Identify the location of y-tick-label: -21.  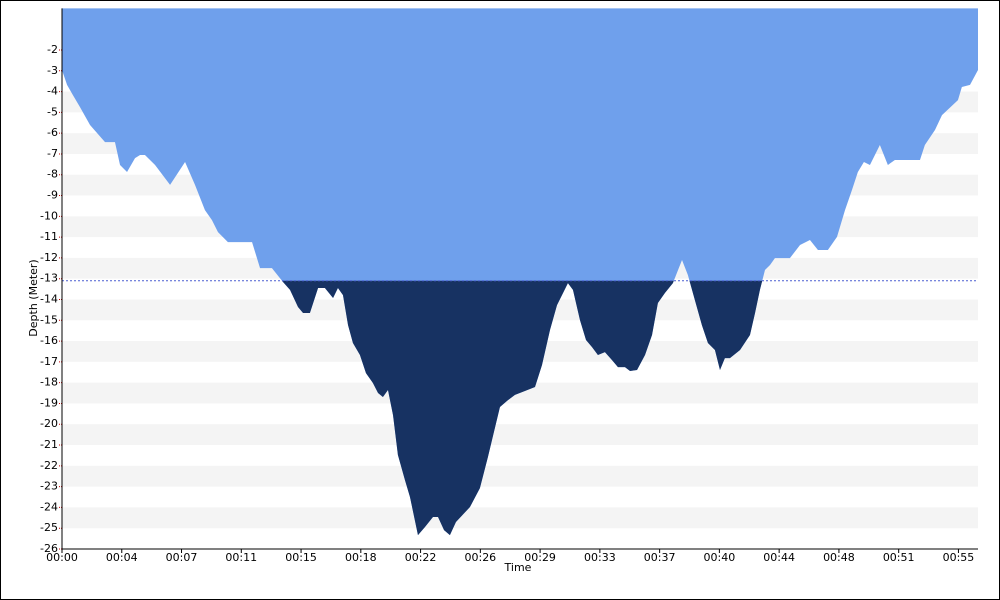
(49, 444).